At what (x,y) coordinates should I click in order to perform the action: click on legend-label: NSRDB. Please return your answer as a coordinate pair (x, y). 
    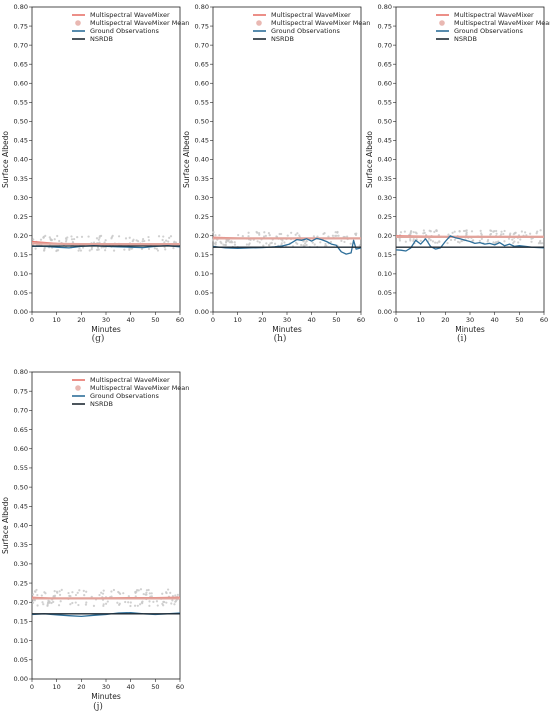
    Looking at the image, I should click on (101, 39).